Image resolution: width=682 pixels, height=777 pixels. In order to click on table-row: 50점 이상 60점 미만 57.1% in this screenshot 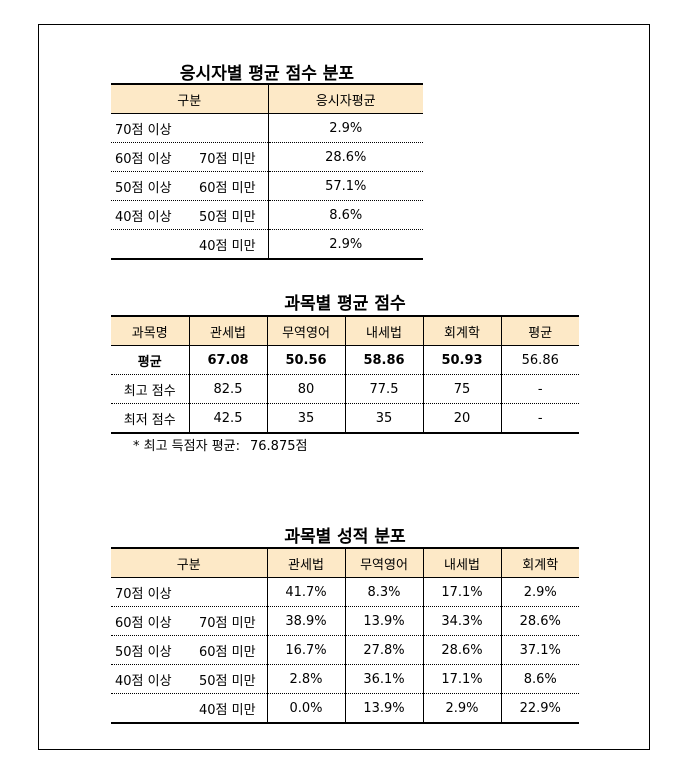, I will do `click(267, 186)`.